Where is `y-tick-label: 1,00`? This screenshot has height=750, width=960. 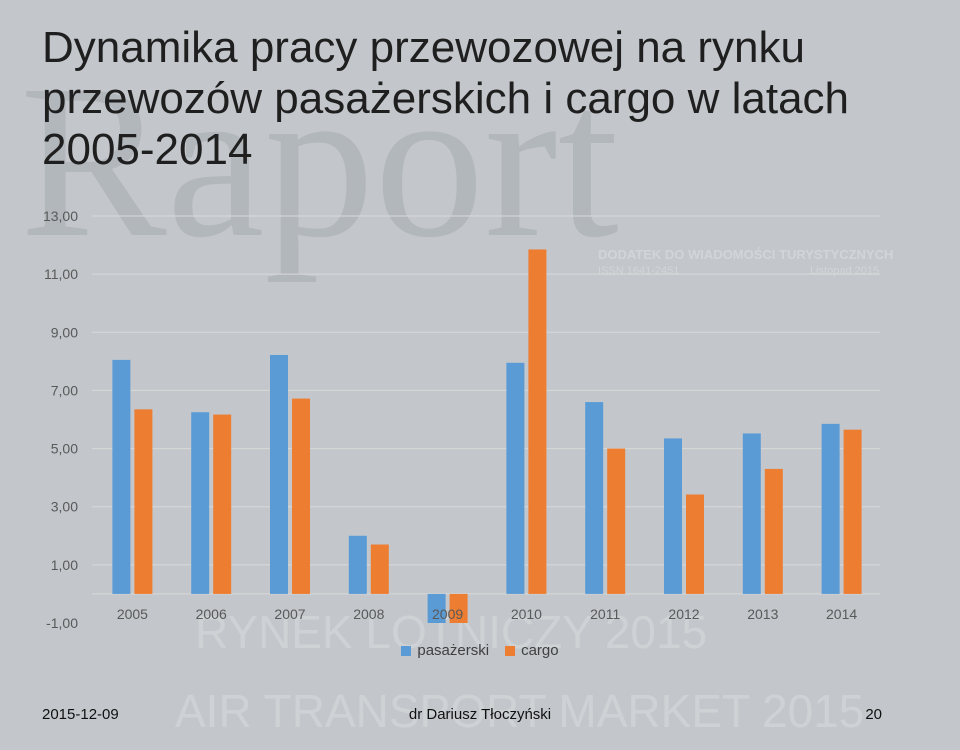 y-tick-label: 1,00 is located at coordinates (64, 565).